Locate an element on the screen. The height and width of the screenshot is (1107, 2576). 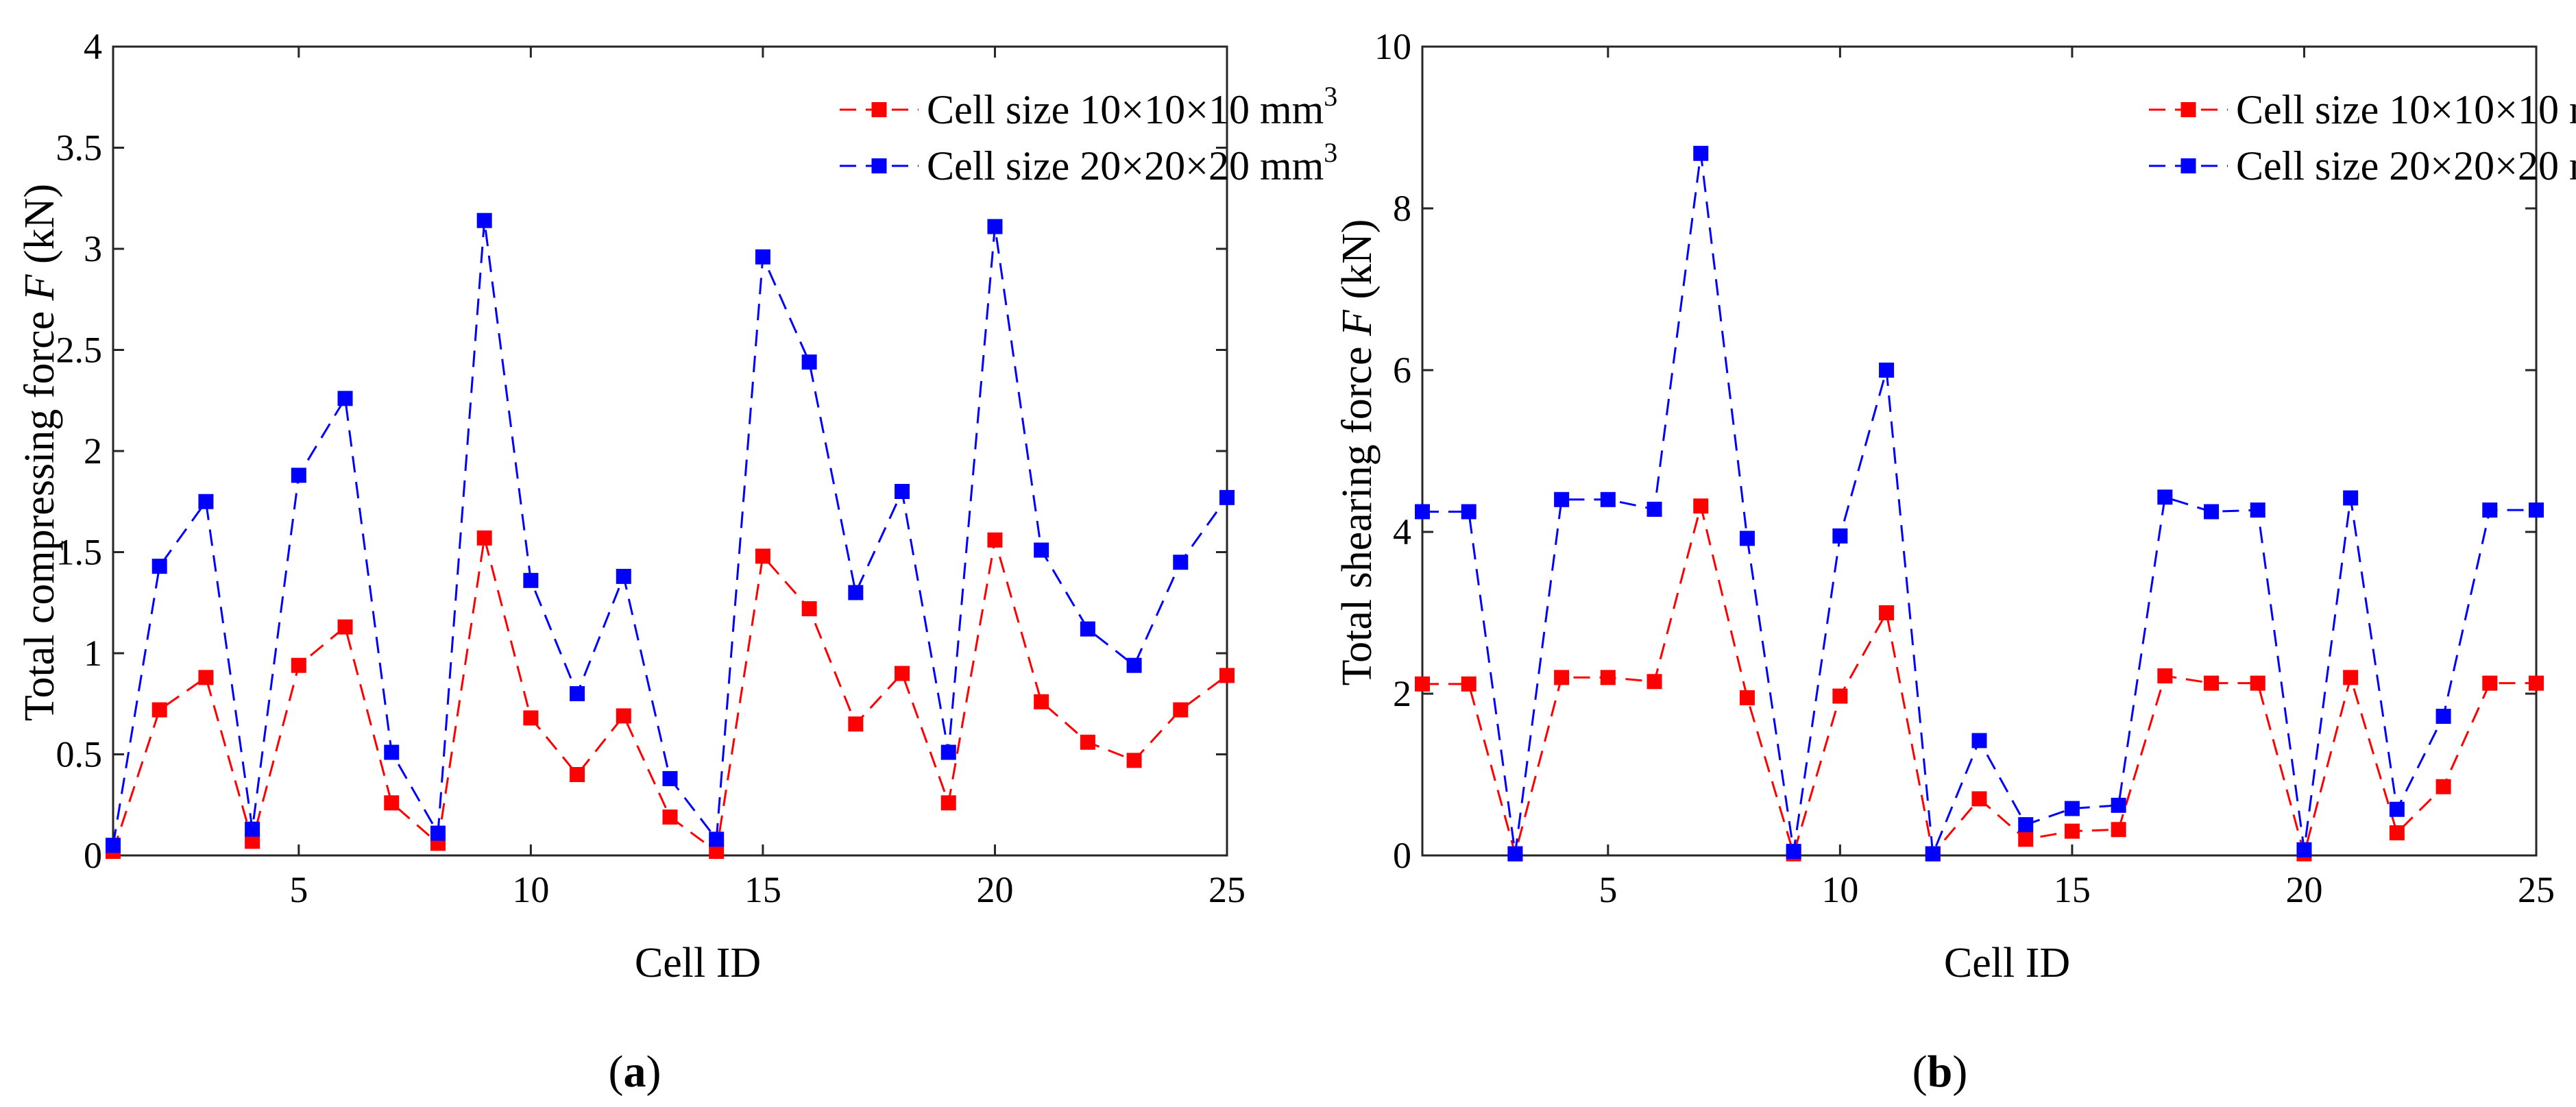
panel-a-xtick-label: 10 is located at coordinates (530, 889).